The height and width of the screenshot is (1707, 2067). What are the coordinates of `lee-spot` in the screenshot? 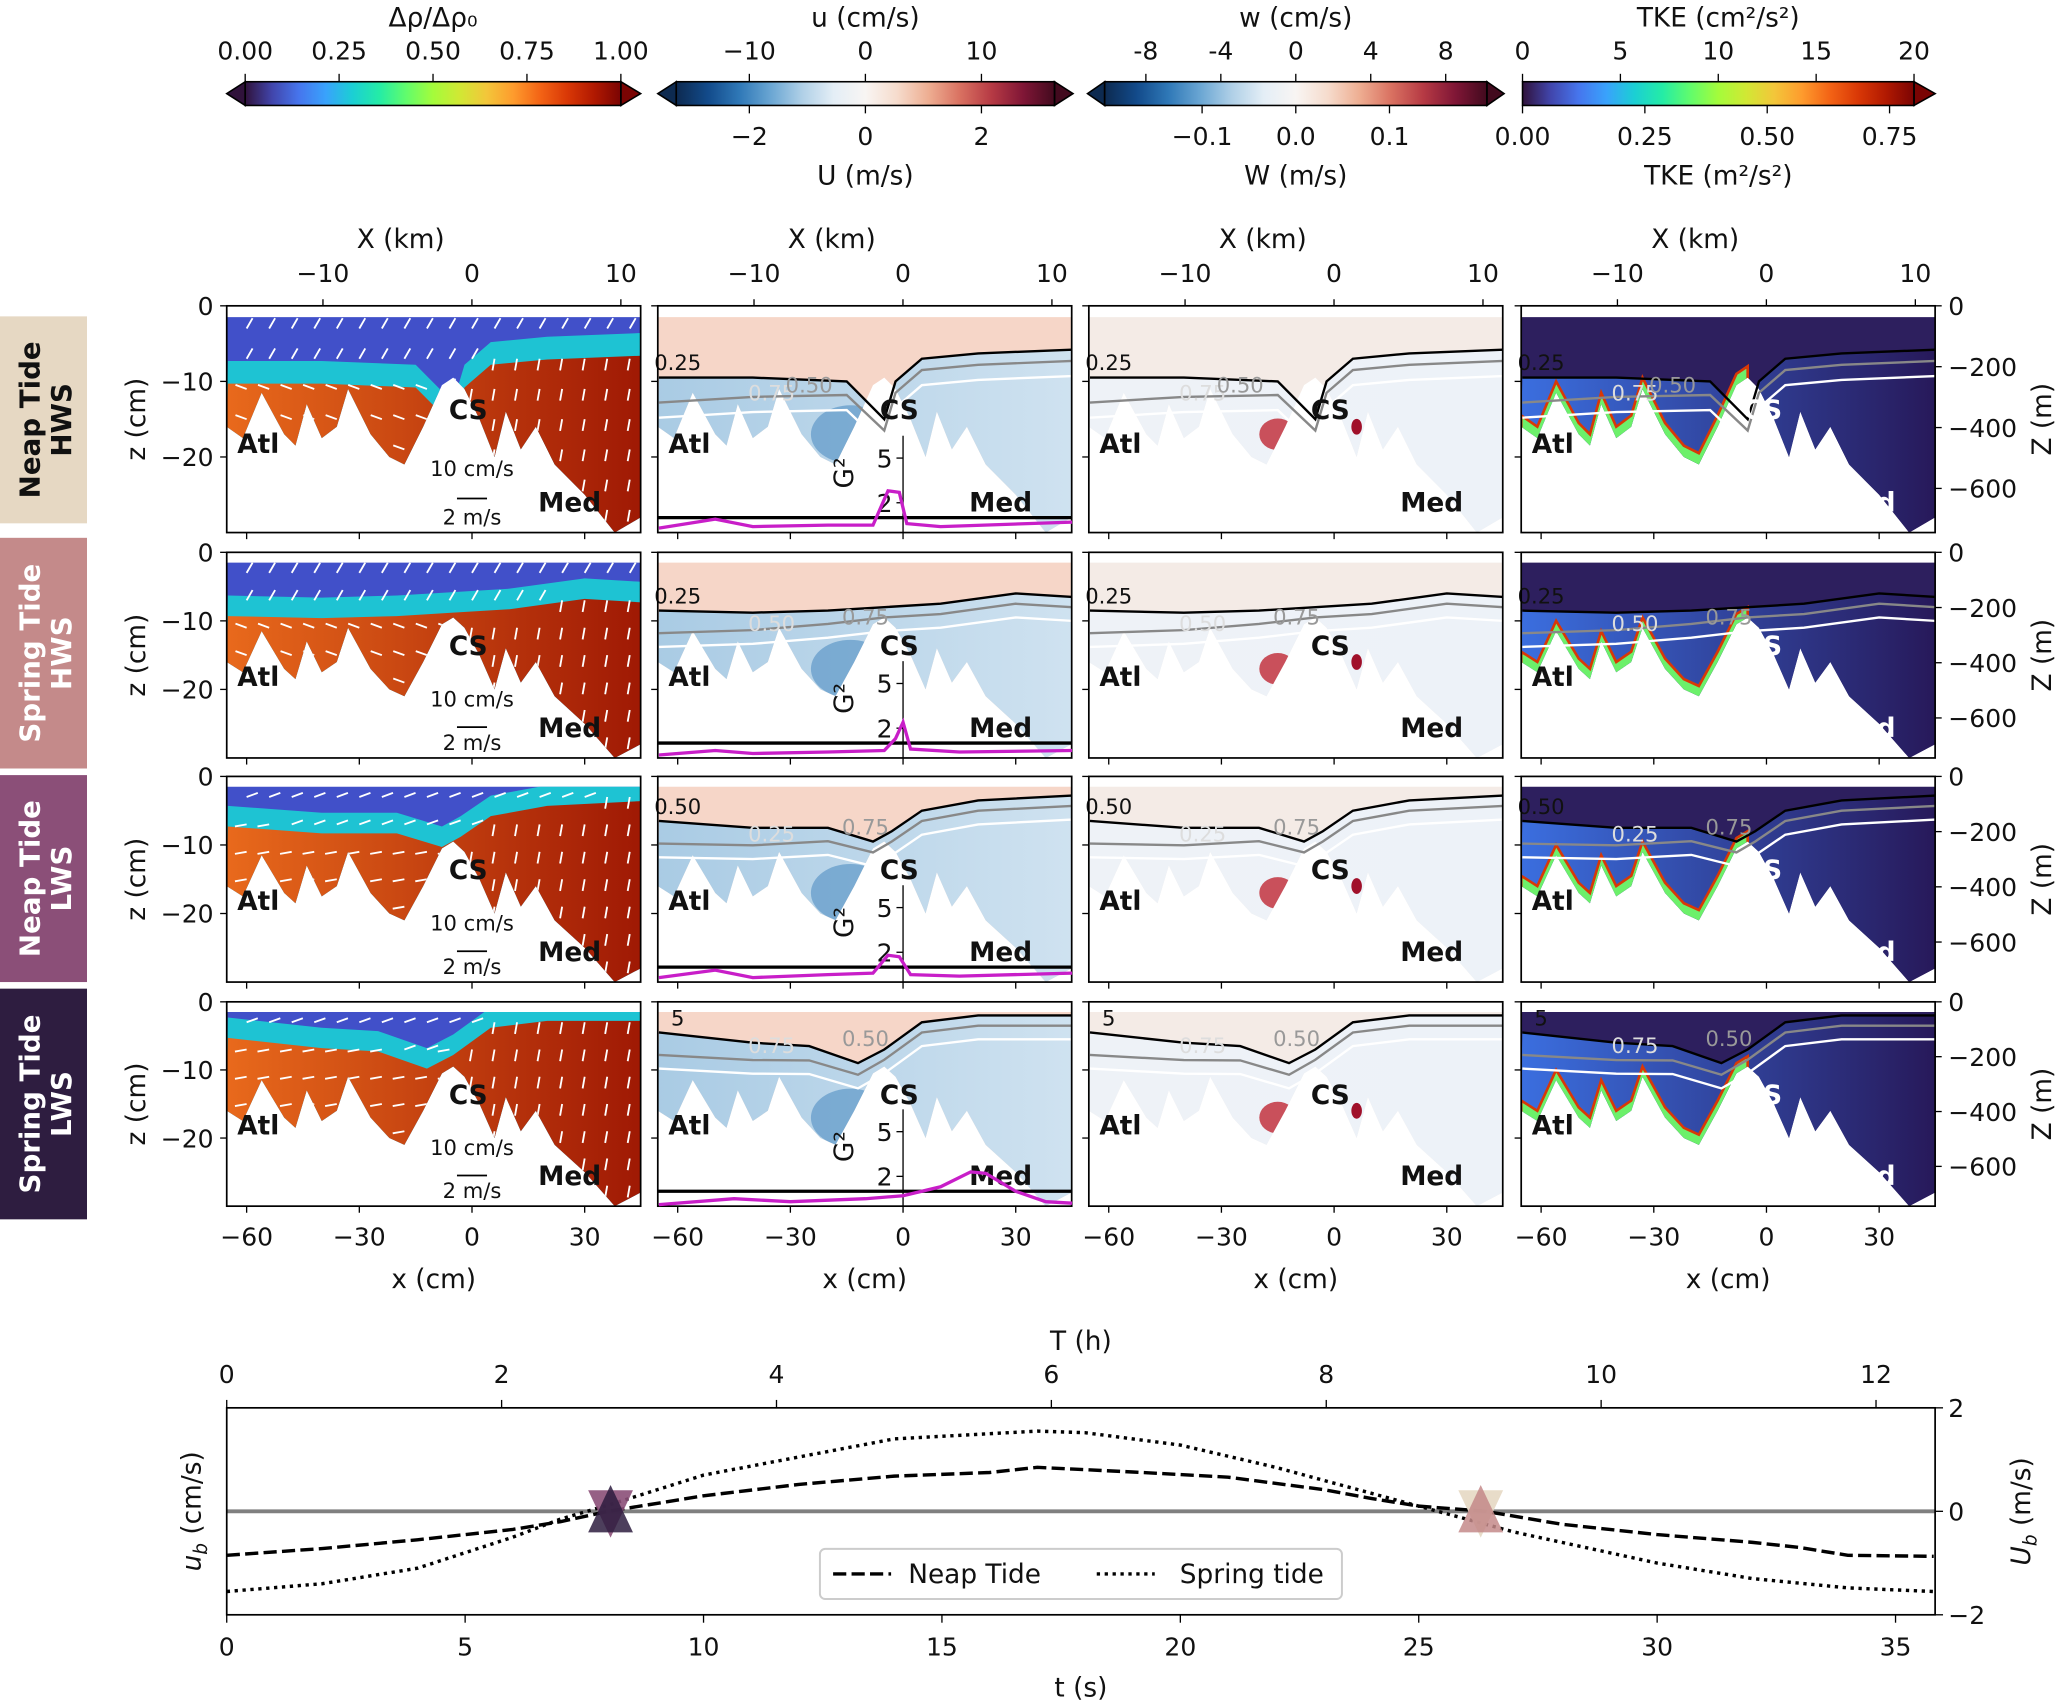 It's located at (1356, 426).